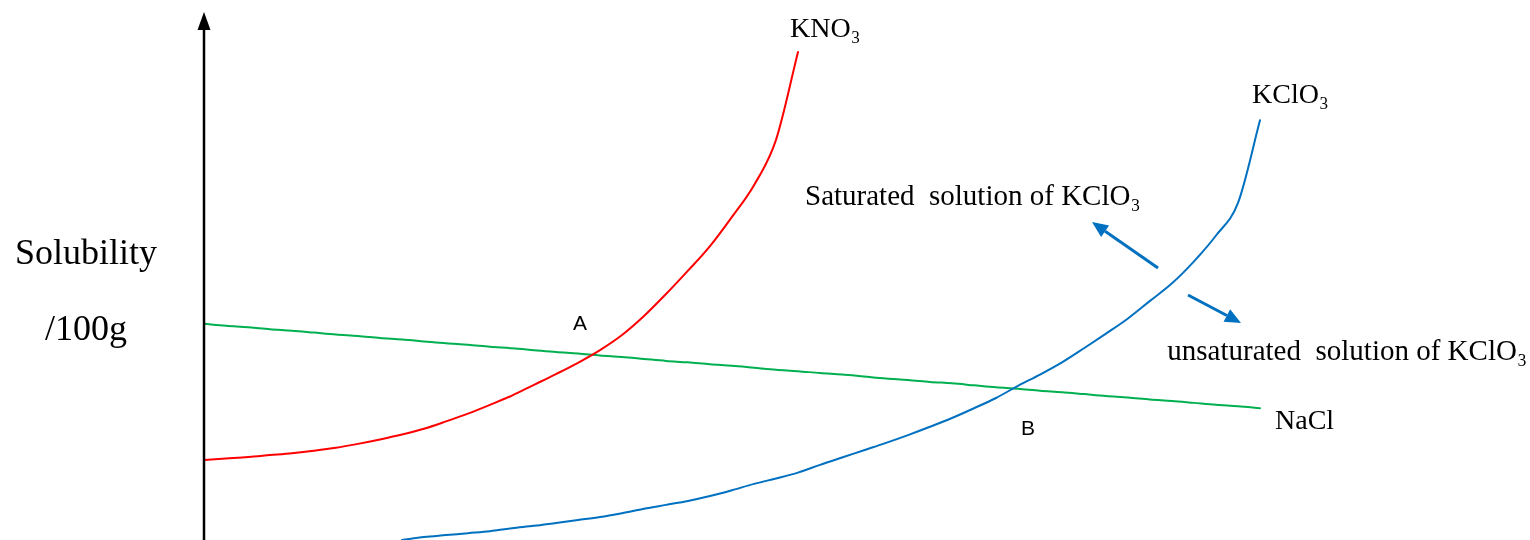 The height and width of the screenshot is (540, 1530). I want to click on series-label: KNO₃, so click(825, 27).